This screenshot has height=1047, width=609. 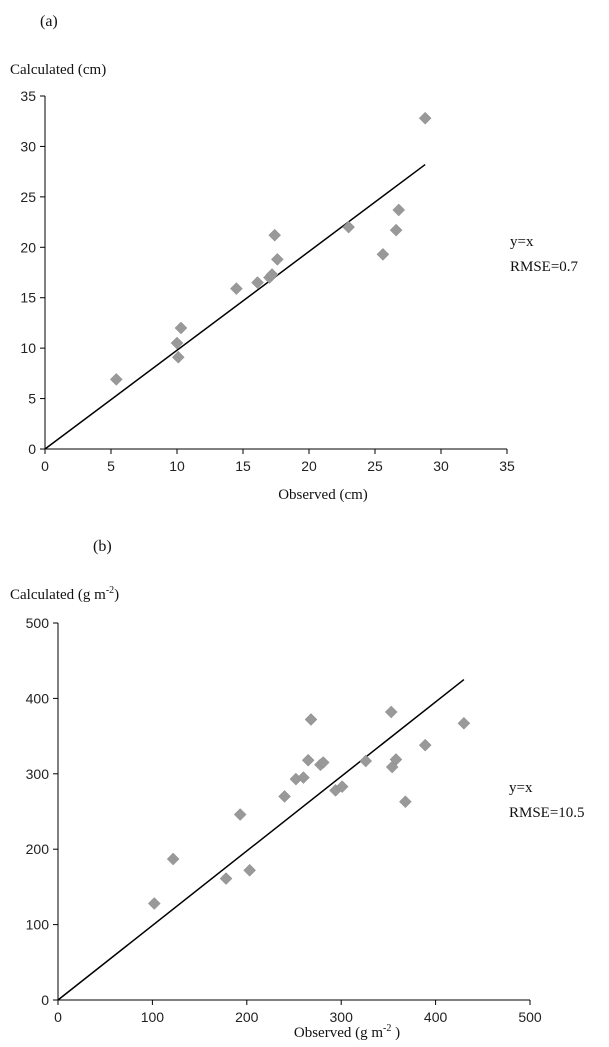 What do you see at coordinates (153, 1017) in the screenshot?
I see `x-tick-label-b: 100` at bounding box center [153, 1017].